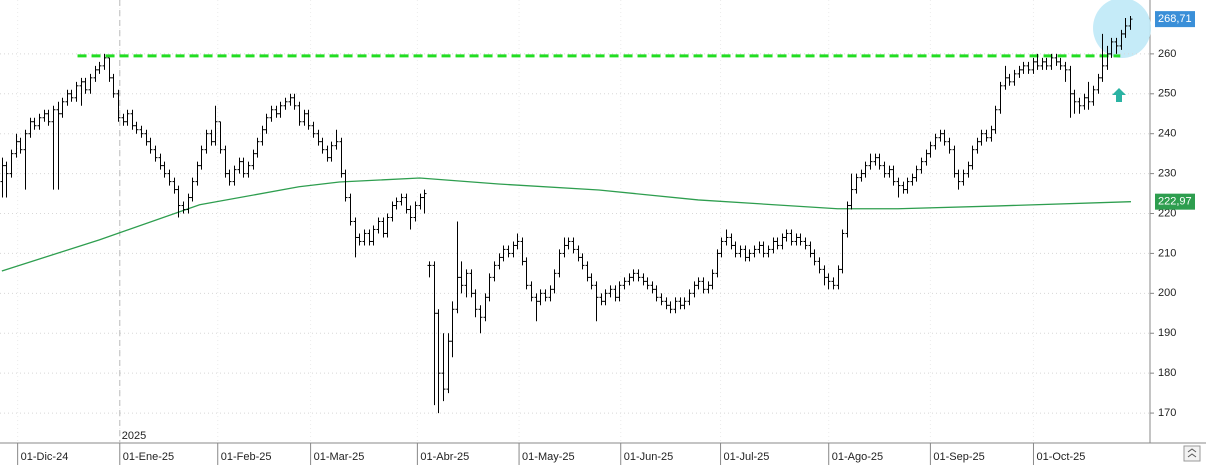 The height and width of the screenshot is (465, 1206). What do you see at coordinates (857, 457) in the screenshot?
I see `x-tick-label: 01-Ago-25` at bounding box center [857, 457].